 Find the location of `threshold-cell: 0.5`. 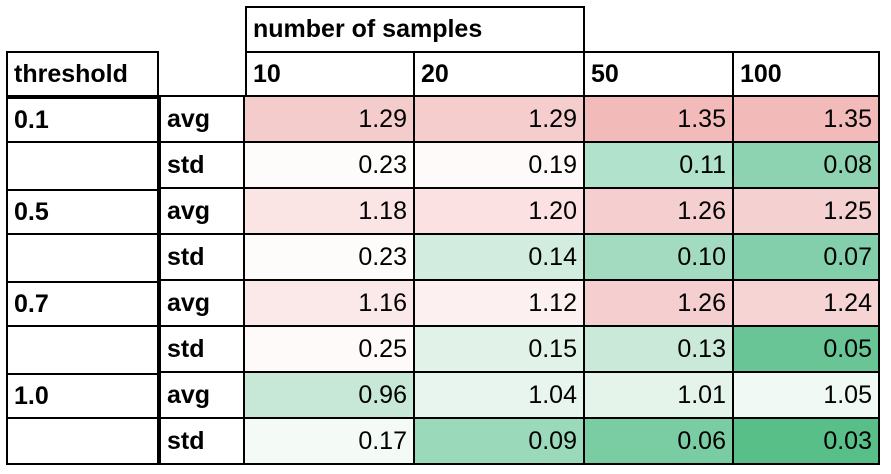

threshold-cell: 0.5 is located at coordinates (82, 212).